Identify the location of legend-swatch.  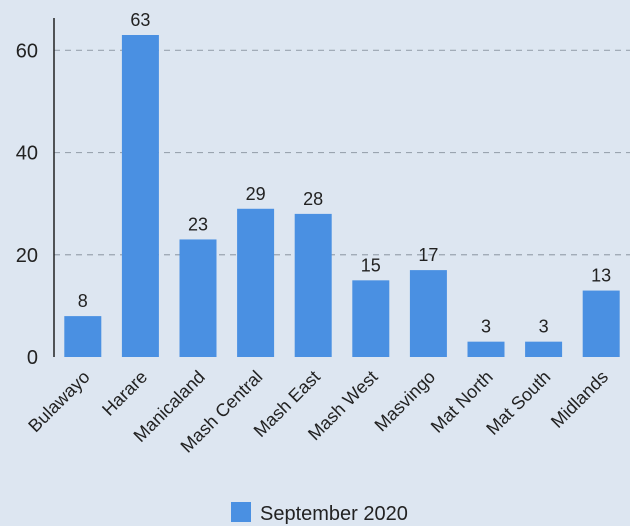
(241, 512).